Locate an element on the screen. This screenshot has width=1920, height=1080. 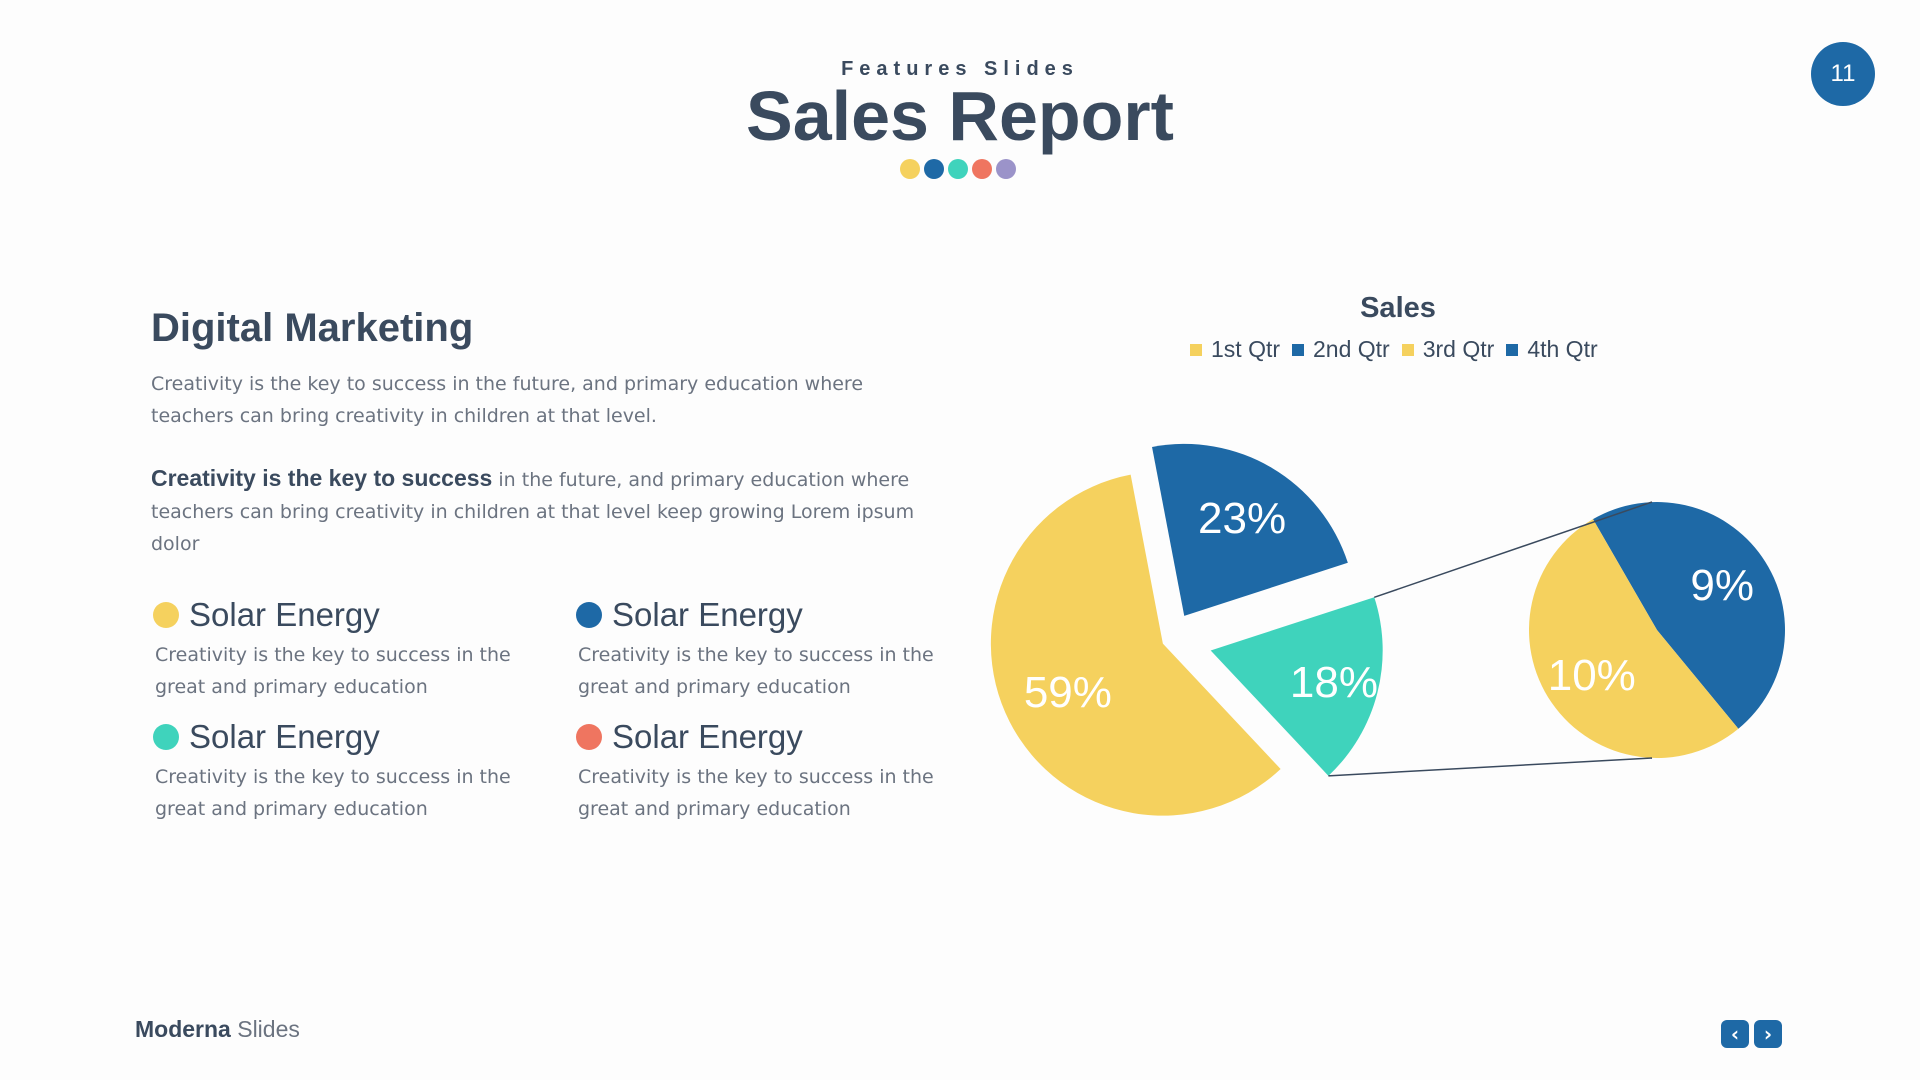
legend-item: 1st Qtr is located at coordinates (1235, 349).